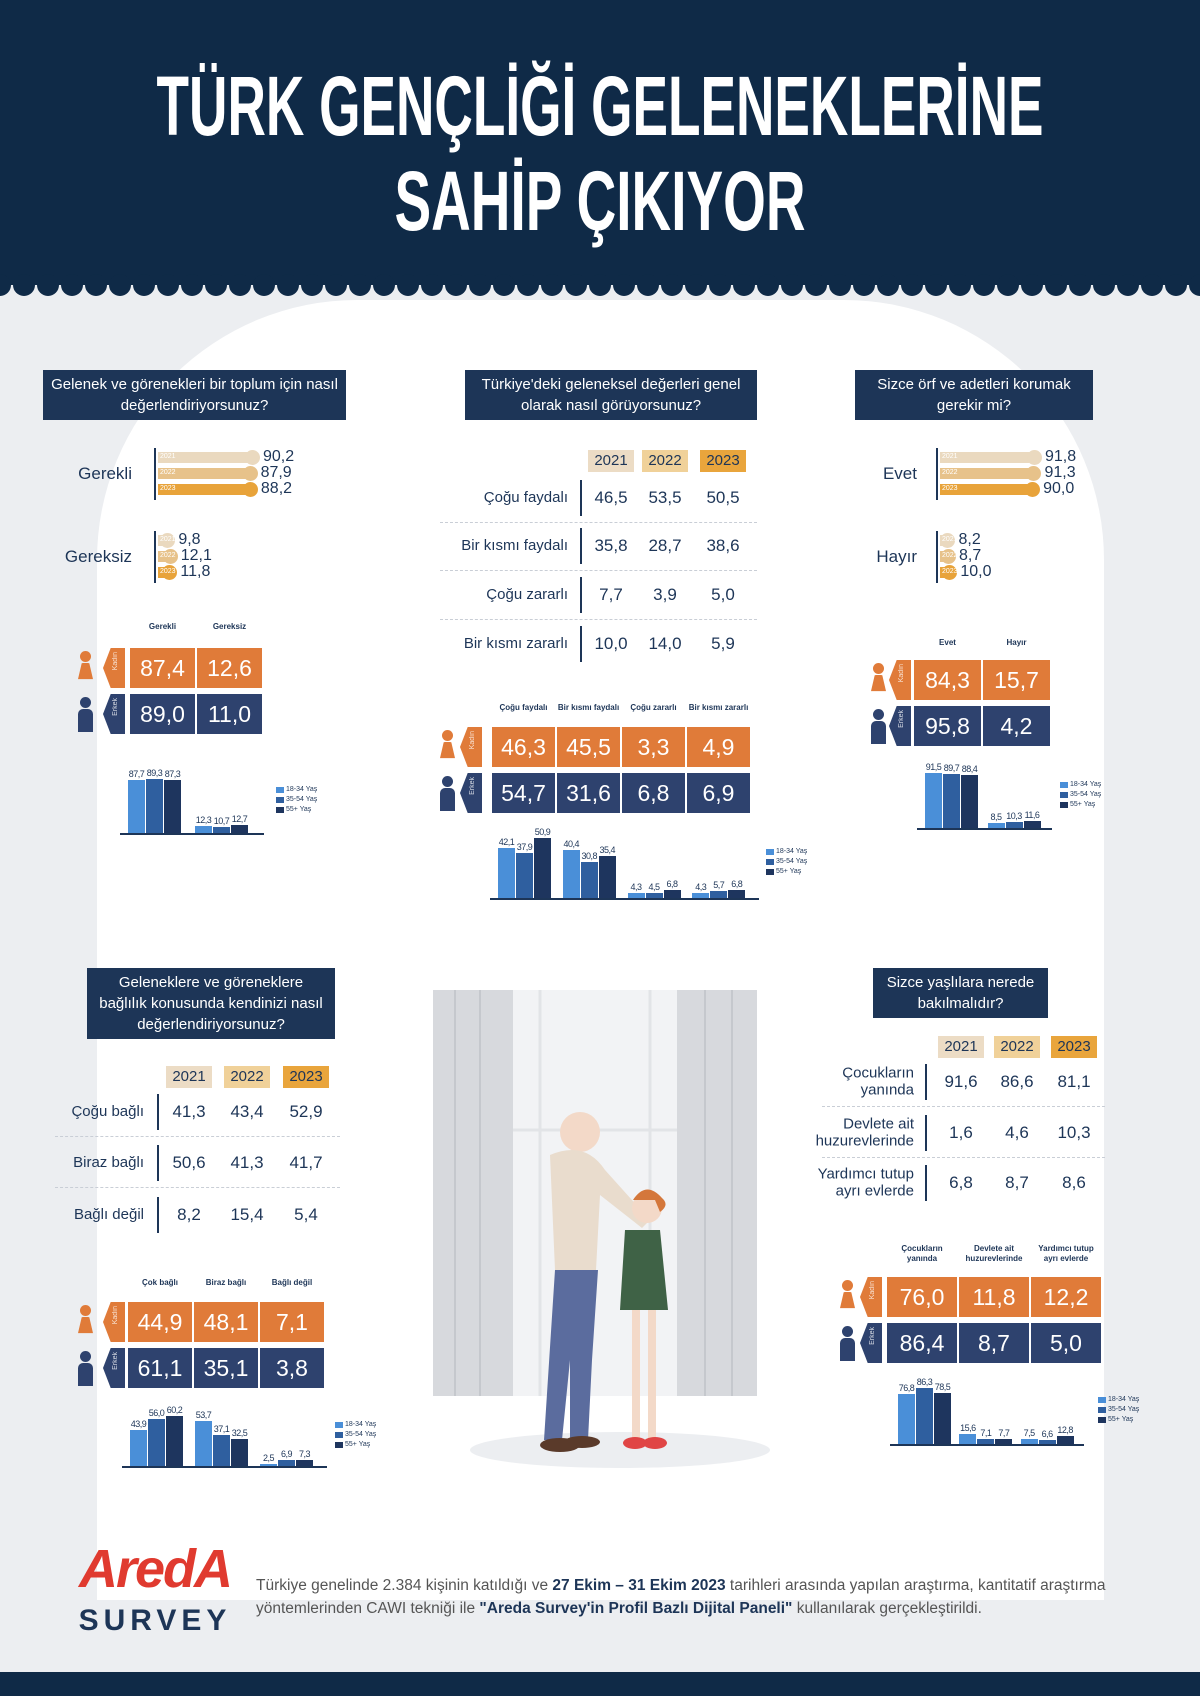 The image size is (1200, 1696). I want to click on age-value: 91,5, so click(933, 767).